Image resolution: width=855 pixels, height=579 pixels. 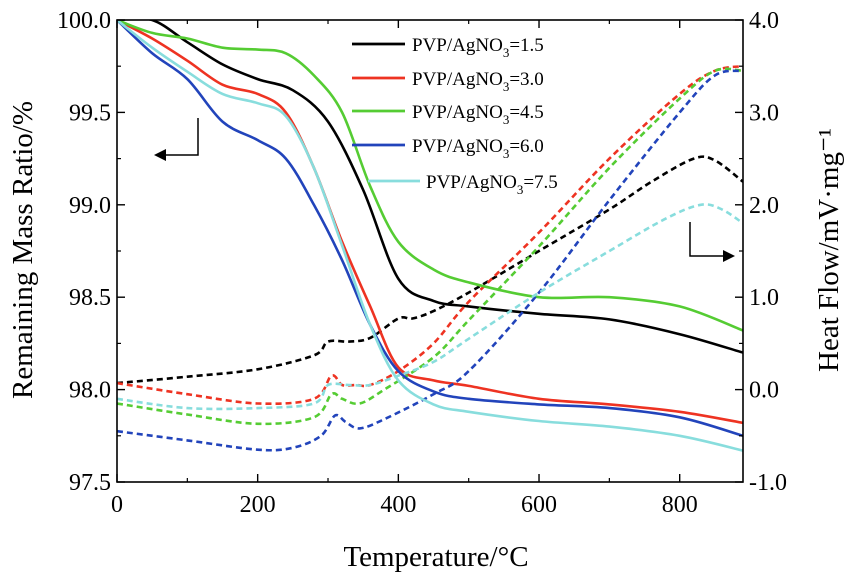 I want to click on arrow-right-head, so click(x=729, y=256).